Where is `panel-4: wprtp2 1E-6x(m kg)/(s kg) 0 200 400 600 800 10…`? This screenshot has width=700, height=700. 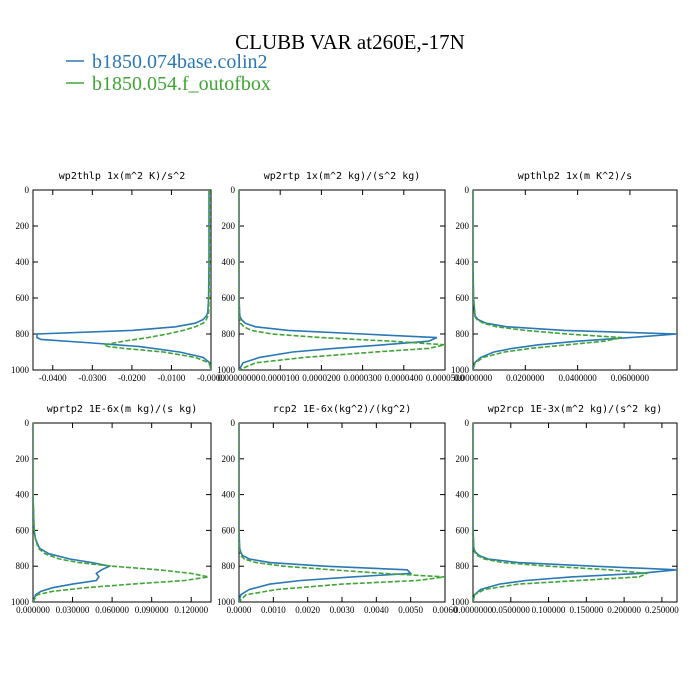 panel-4: wprtp2 1E-6x(m kg)/(s kg) 0 200 400 600 800 10… is located at coordinates (111, 509).